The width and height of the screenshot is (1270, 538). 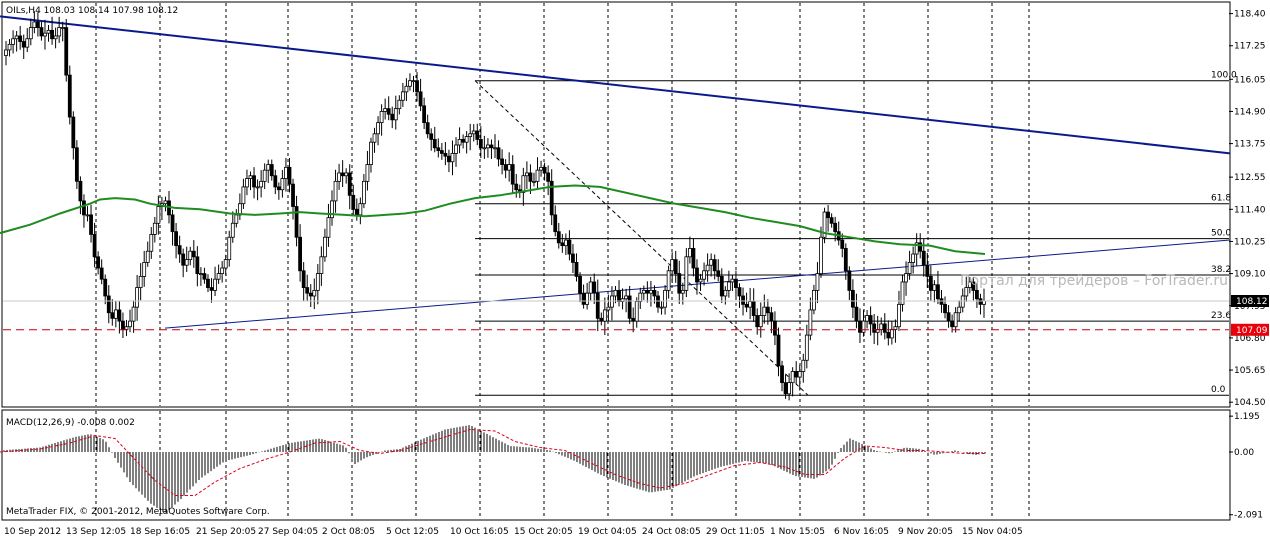 What do you see at coordinates (1244, 453) in the screenshot?
I see `macd-y-tick-label: 0.00` at bounding box center [1244, 453].